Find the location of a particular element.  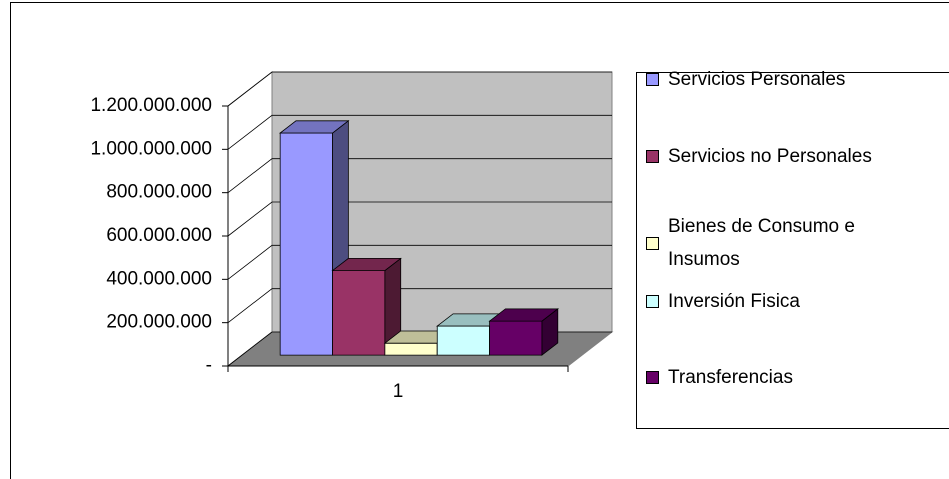

y-tick-label: 800.000.000 is located at coordinates (159, 192).